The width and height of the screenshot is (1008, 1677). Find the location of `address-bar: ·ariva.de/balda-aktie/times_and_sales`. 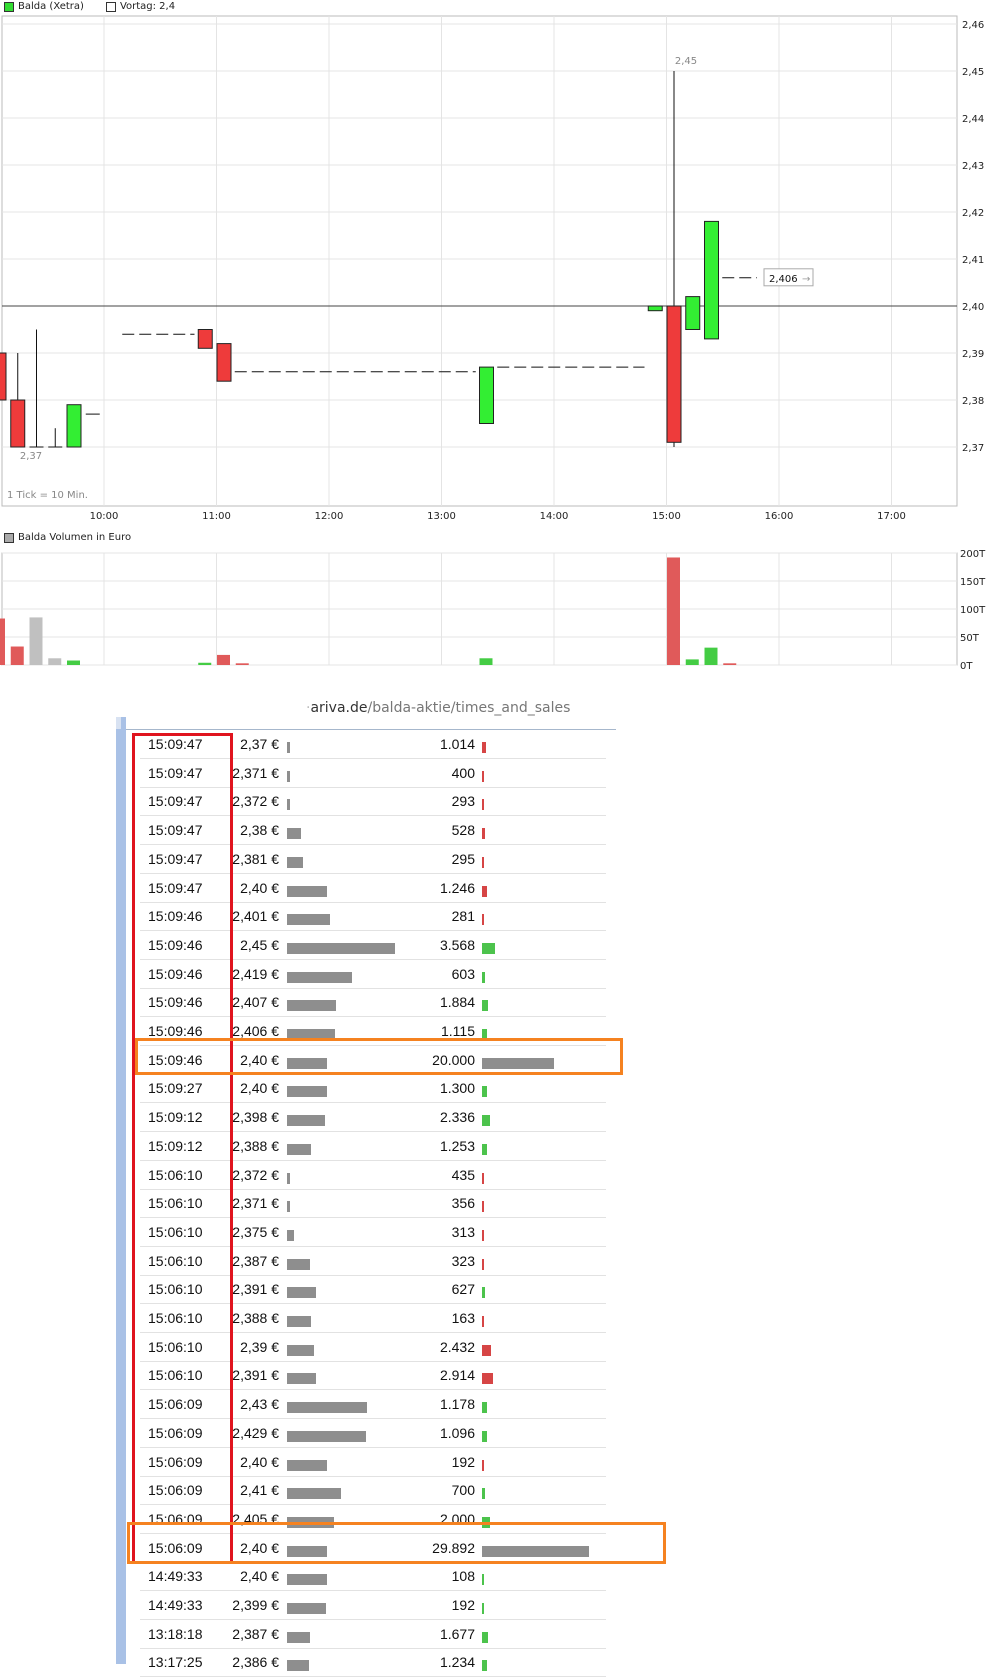

address-bar: ·ariva.de/balda-aktie/times_and_sales is located at coordinates (438, 708).